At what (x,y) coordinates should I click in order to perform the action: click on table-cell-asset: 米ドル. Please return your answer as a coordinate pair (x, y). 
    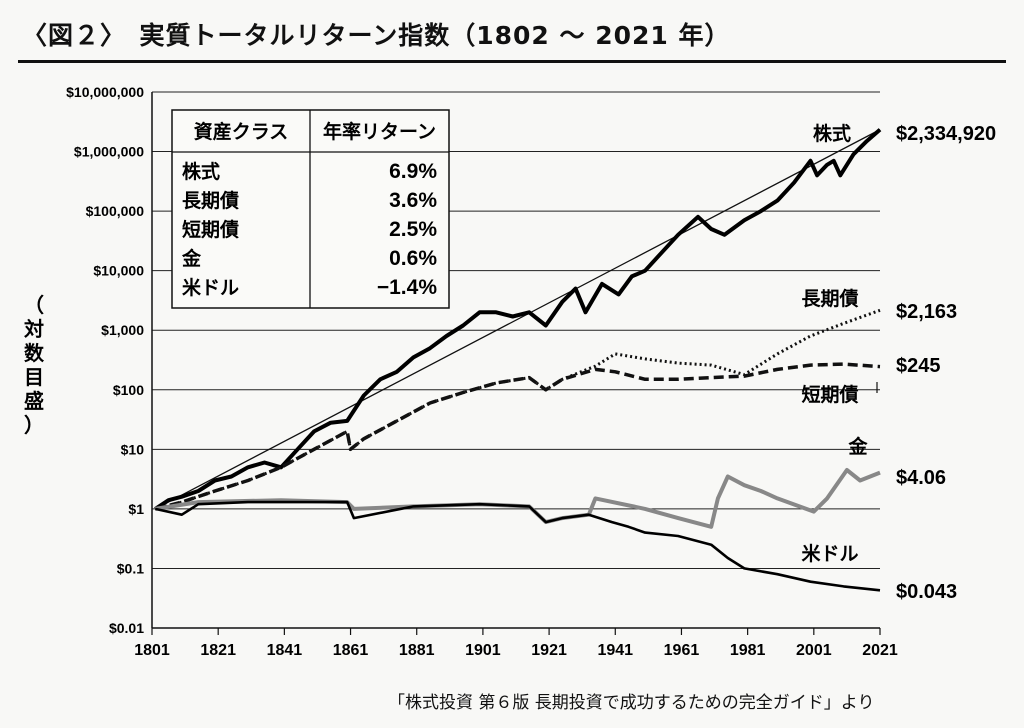
    Looking at the image, I should click on (210, 287).